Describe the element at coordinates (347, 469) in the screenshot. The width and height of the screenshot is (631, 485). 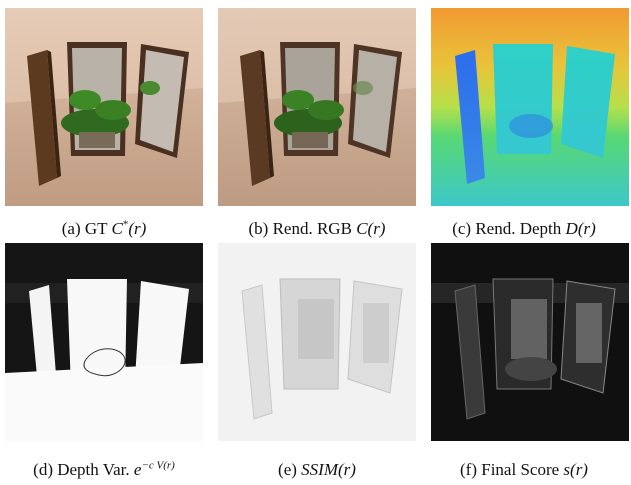
I see `caption-e-arg: (r)` at that location.